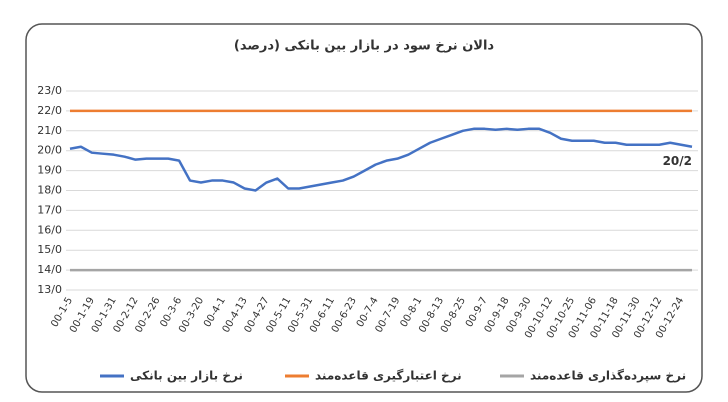 The image size is (728, 402). Describe the element at coordinates (49, 229) in the screenshot. I see `y-tick-label: 16/0` at that location.